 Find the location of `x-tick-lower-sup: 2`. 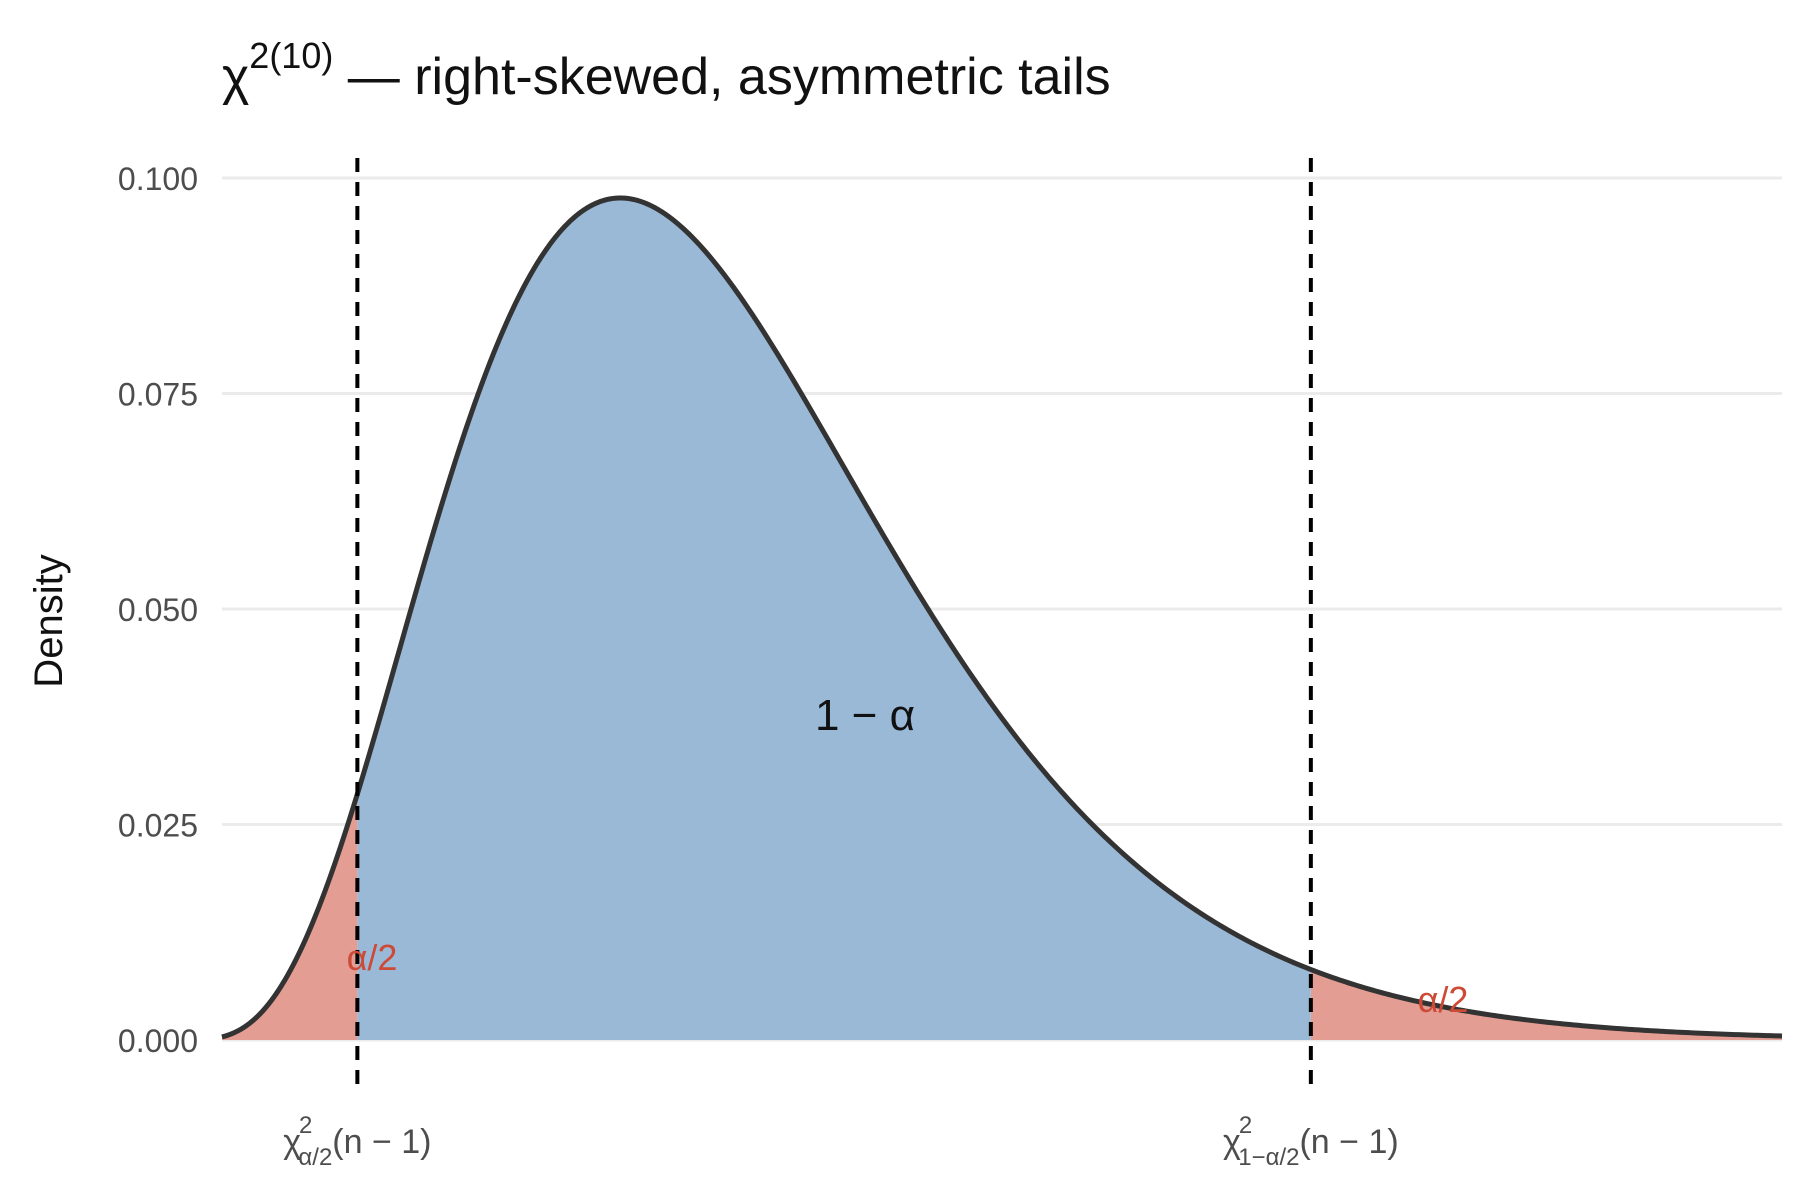

x-tick-lower-sup: 2 is located at coordinates (305, 1125).